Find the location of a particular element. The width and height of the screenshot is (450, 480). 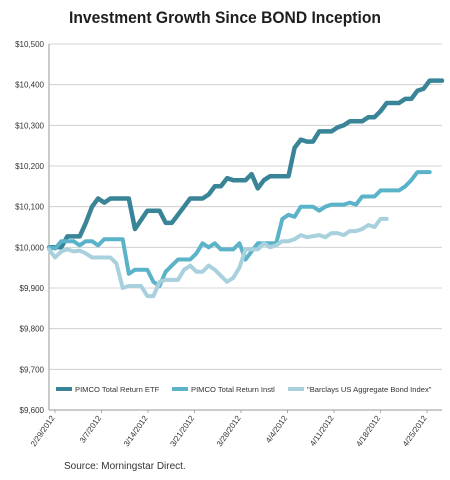

x-tick-label: 2/29/2012 is located at coordinates (43, 431).